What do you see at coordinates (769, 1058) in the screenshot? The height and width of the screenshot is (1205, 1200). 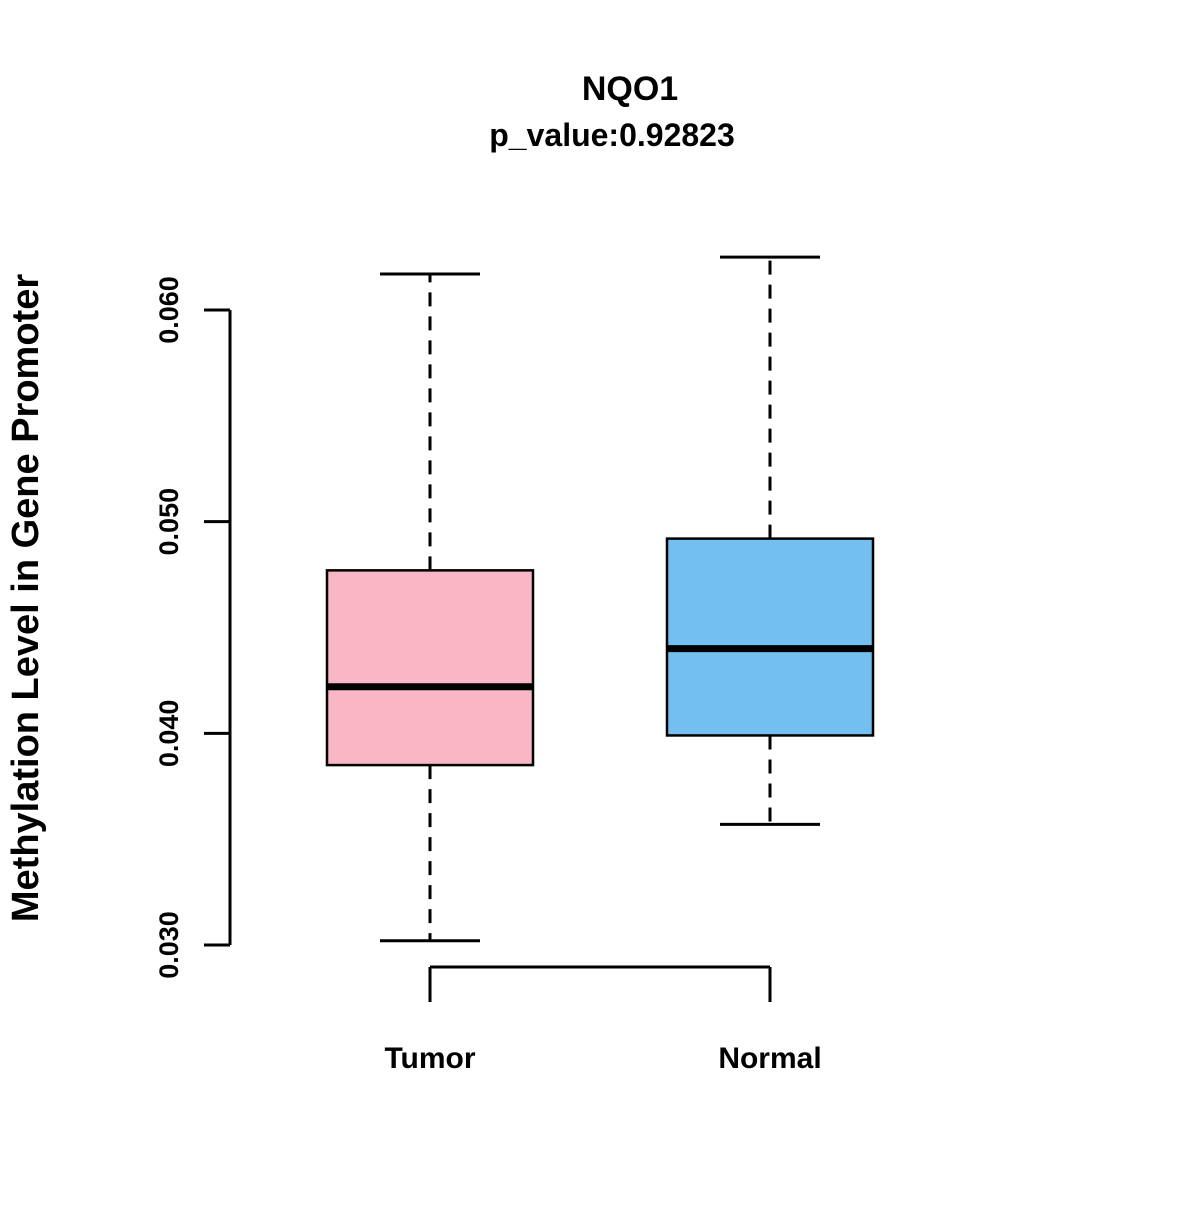 I see `category-label-normal: Normal` at bounding box center [769, 1058].